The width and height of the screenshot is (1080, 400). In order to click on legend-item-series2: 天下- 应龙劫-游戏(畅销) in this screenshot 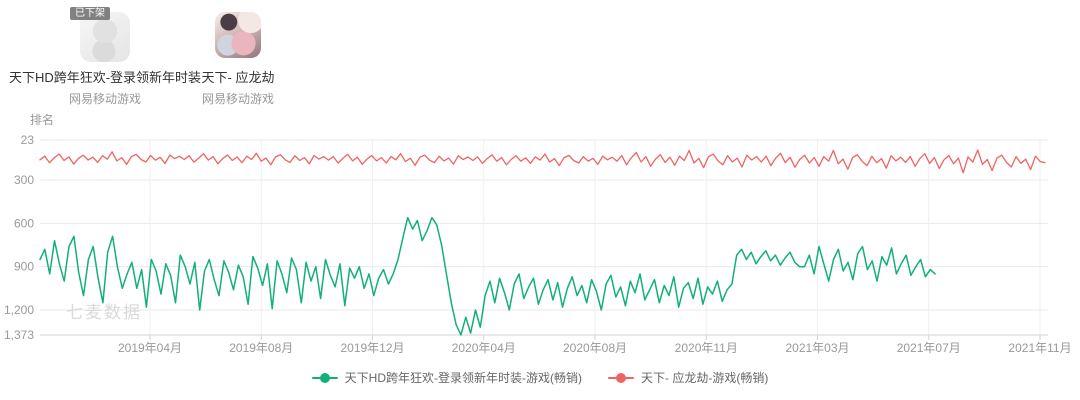, I will do `click(688, 377)`.